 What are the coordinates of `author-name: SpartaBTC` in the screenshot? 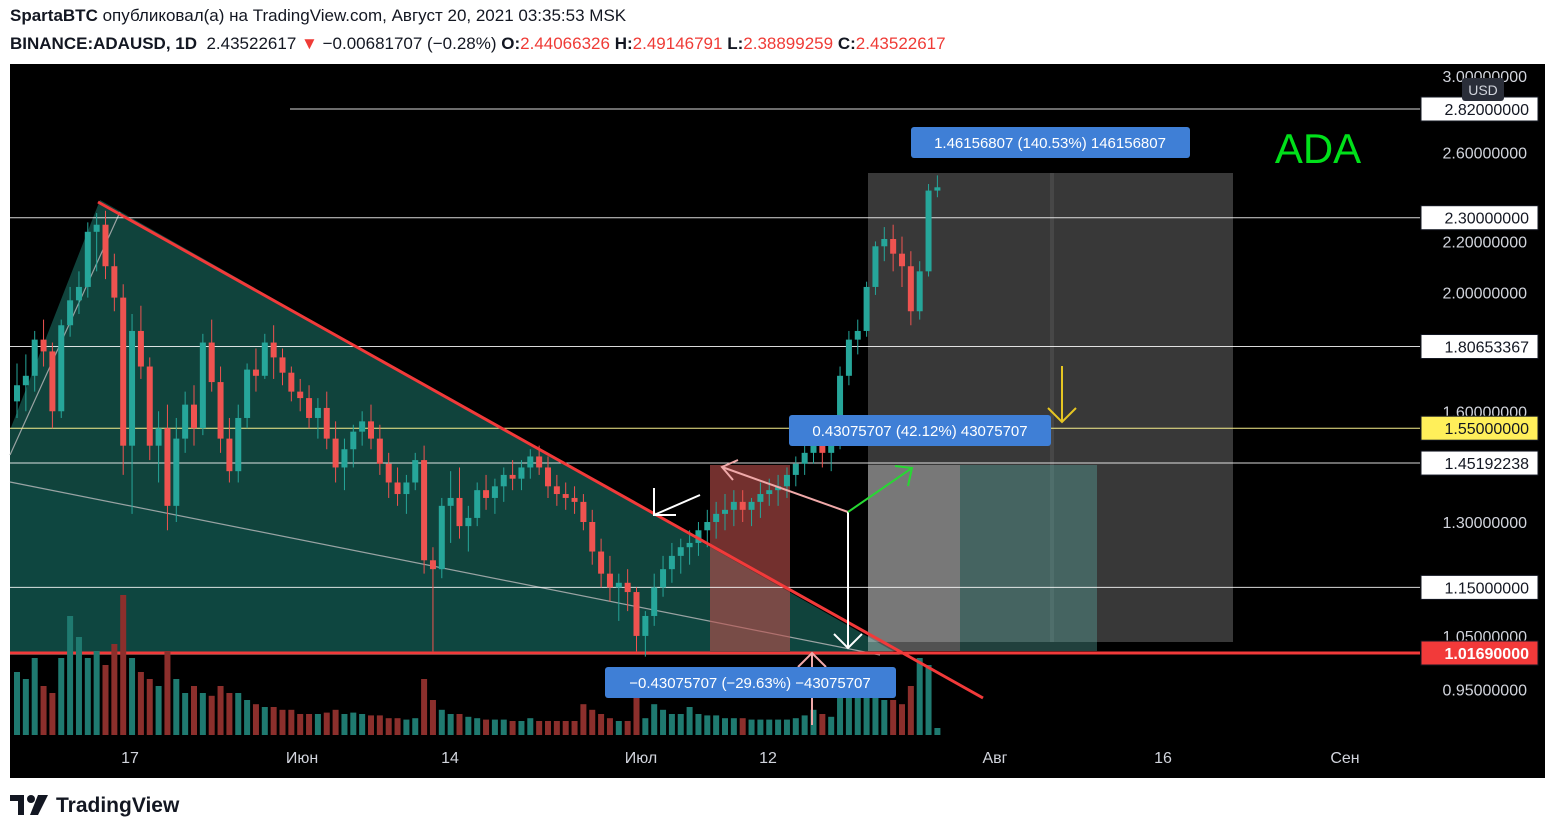 It's located at (54, 15).